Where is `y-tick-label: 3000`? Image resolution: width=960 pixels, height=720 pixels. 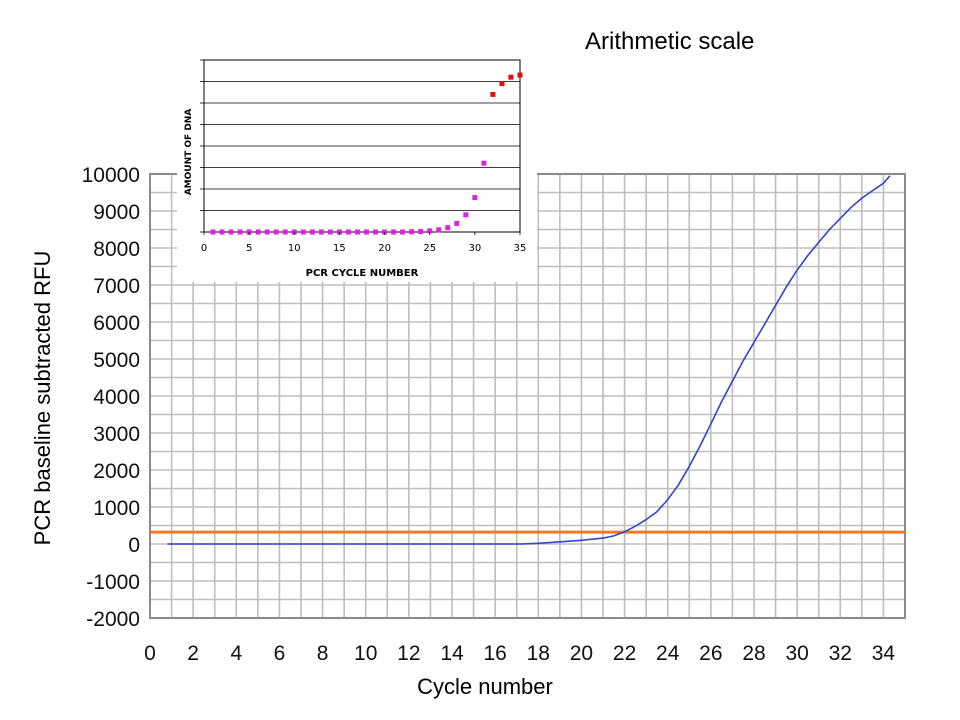
y-tick-label: 3000 is located at coordinates (116, 434).